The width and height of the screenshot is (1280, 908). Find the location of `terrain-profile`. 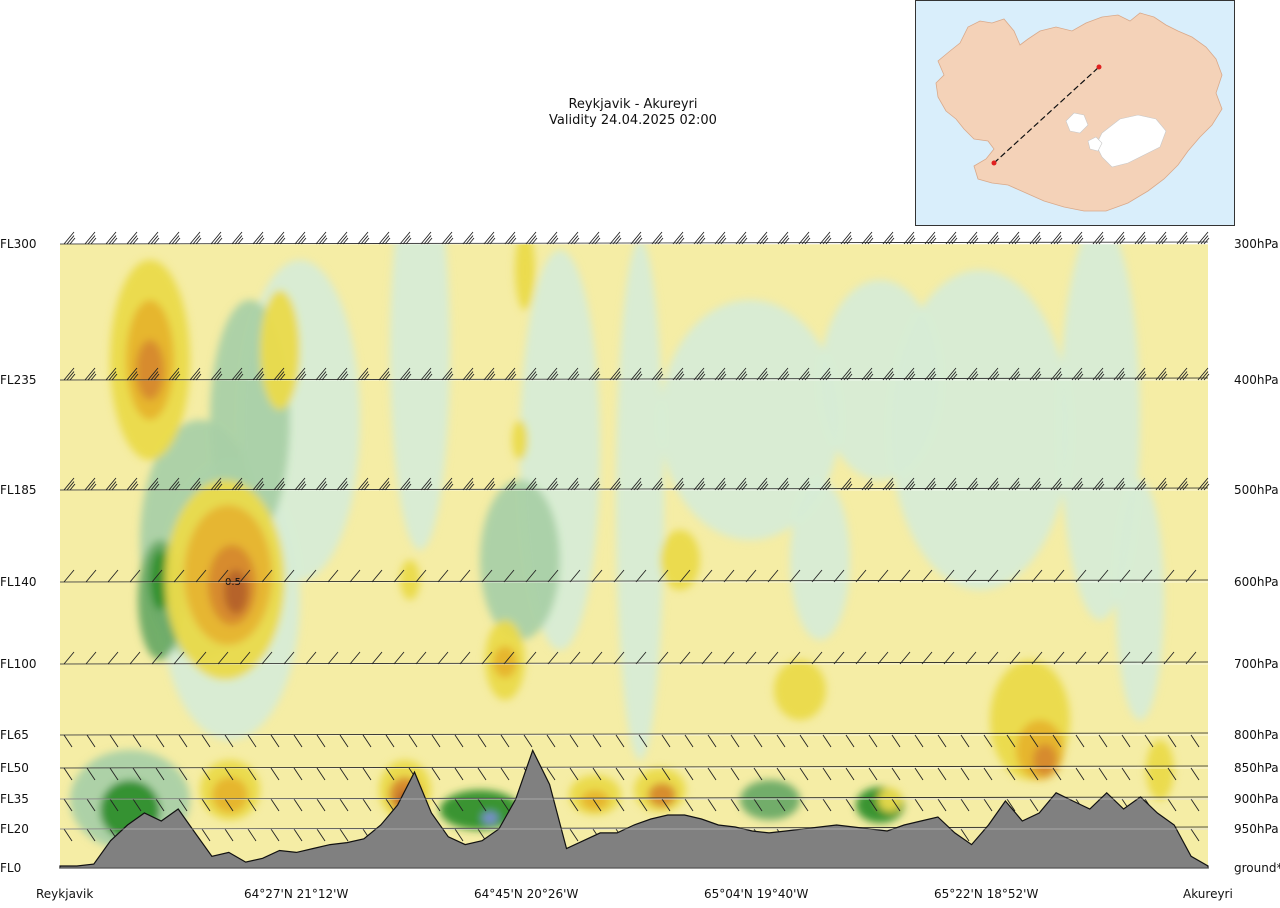

terrain-profile is located at coordinates (634, 808).